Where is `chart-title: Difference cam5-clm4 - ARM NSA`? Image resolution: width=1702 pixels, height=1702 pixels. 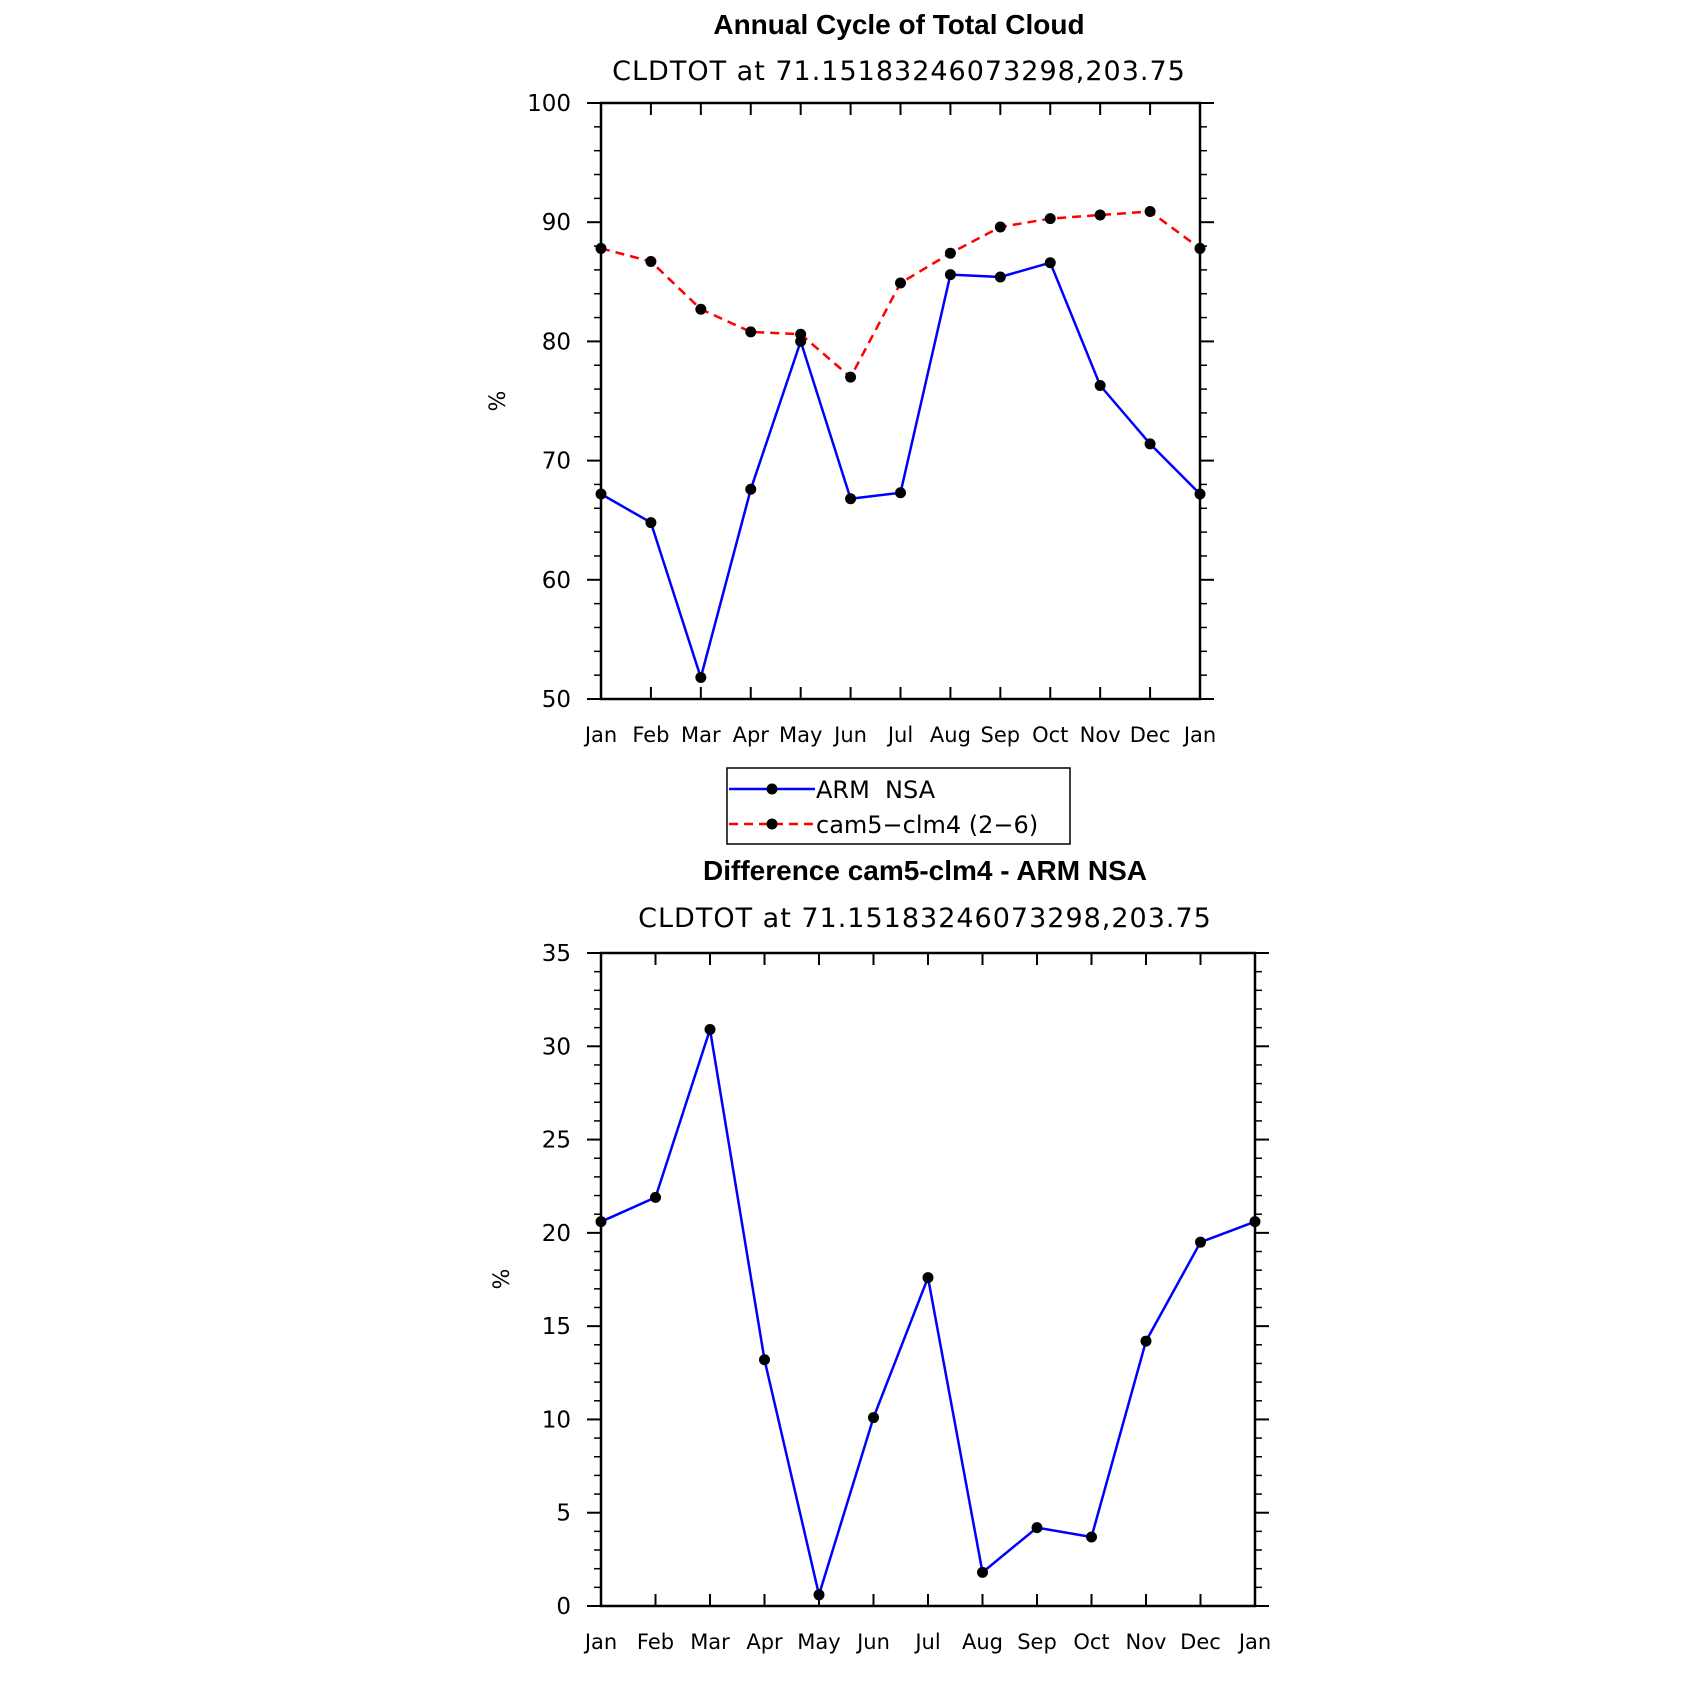 chart-title: Difference cam5-clm4 - ARM NSA is located at coordinates (925, 870).